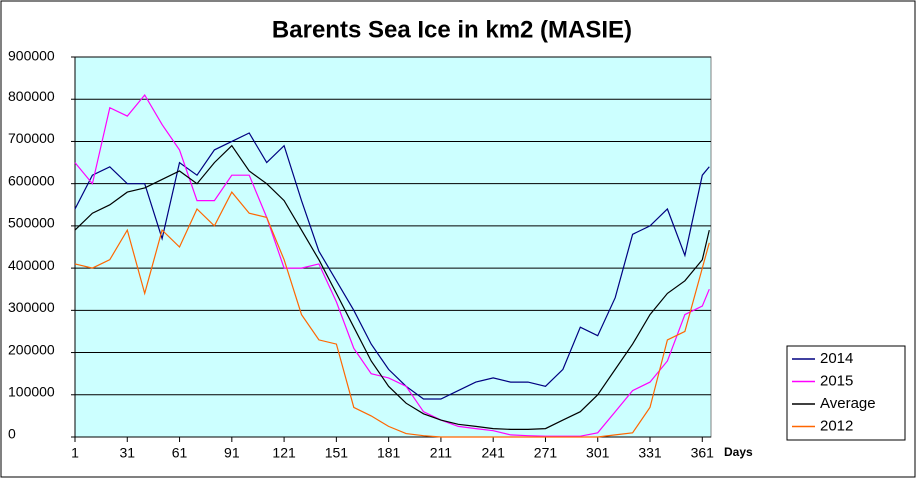 Image resolution: width=917 pixels, height=479 pixels. Describe the element at coordinates (598, 453) in the screenshot. I see `x-tick-label: 301` at that location.